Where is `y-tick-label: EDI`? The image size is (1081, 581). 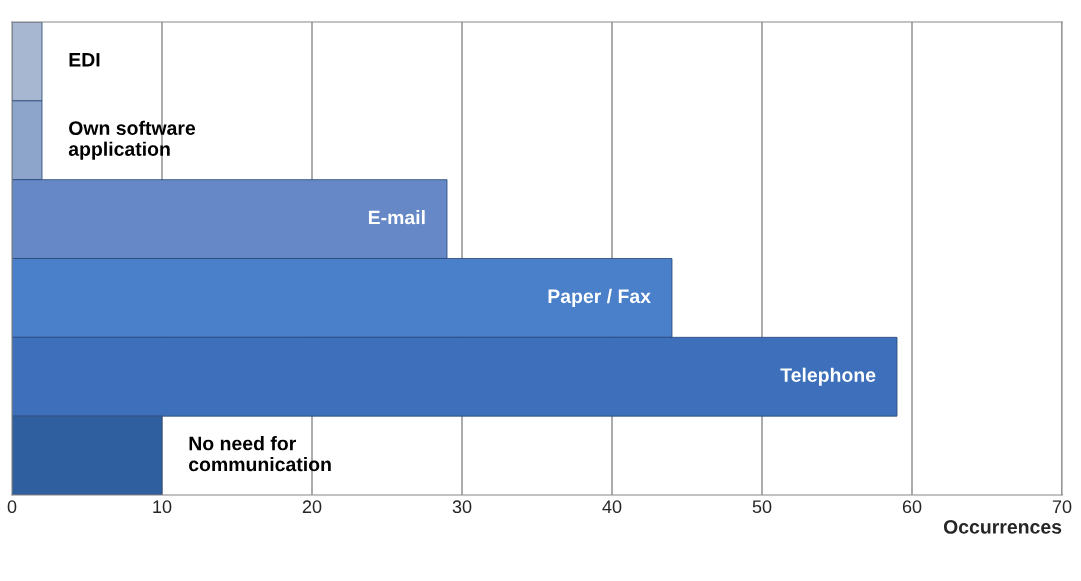
y-tick-label: EDI is located at coordinates (84, 60).